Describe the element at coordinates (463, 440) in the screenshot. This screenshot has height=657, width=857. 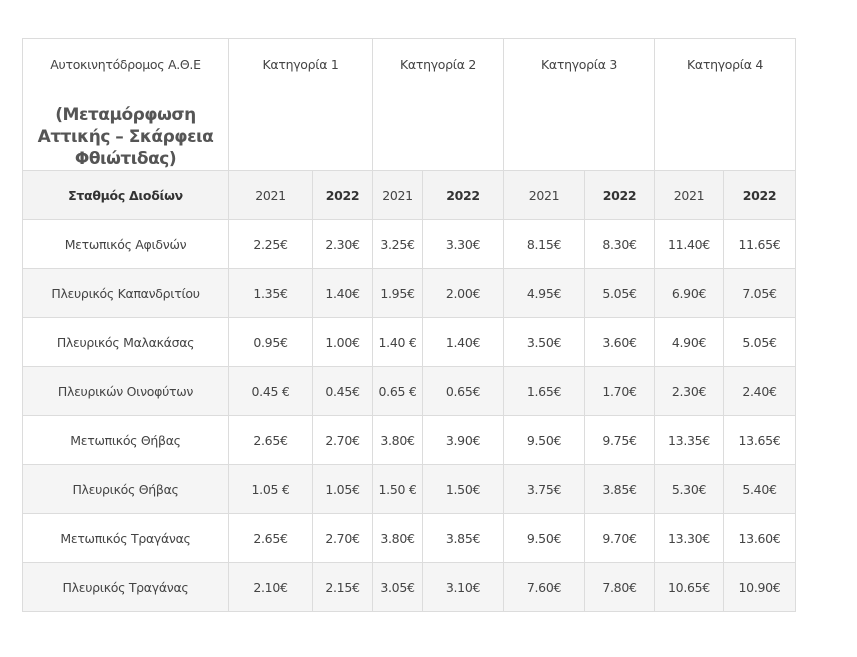
I see `price-cell: 3.90€` at that location.